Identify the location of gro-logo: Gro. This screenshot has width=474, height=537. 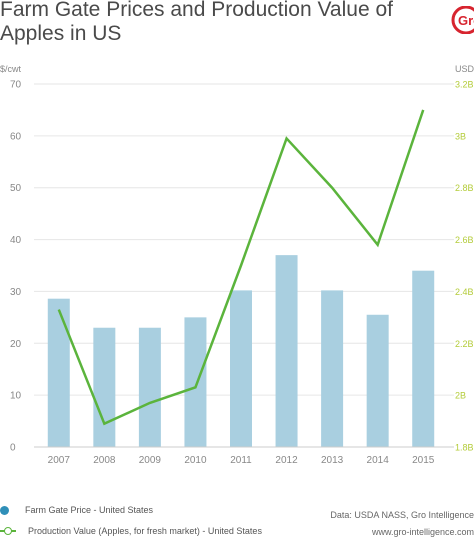
(462, 20).